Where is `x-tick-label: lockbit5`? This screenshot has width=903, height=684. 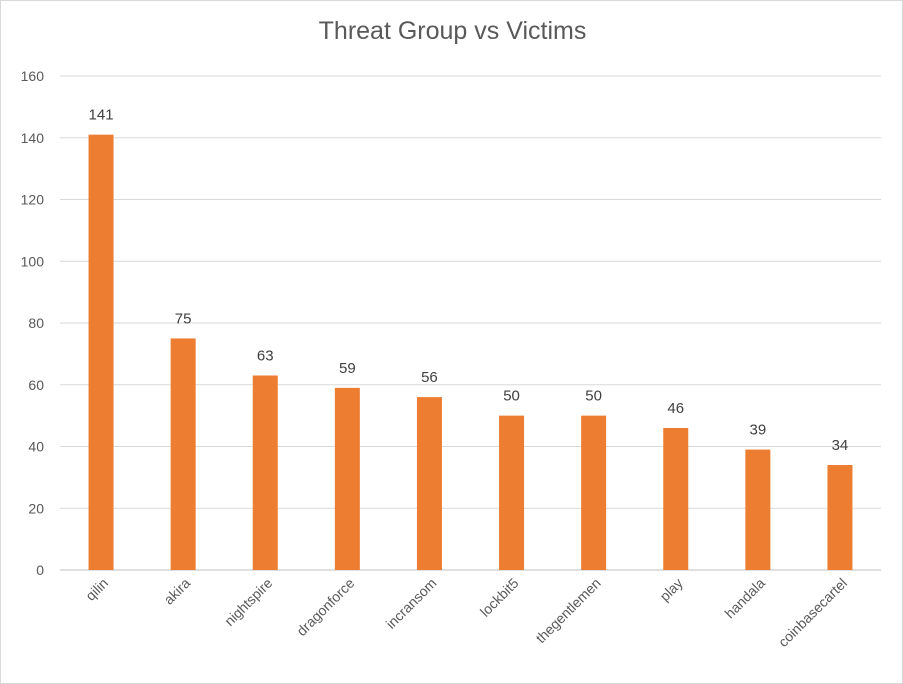 x-tick-label: lockbit5 is located at coordinates (499, 597).